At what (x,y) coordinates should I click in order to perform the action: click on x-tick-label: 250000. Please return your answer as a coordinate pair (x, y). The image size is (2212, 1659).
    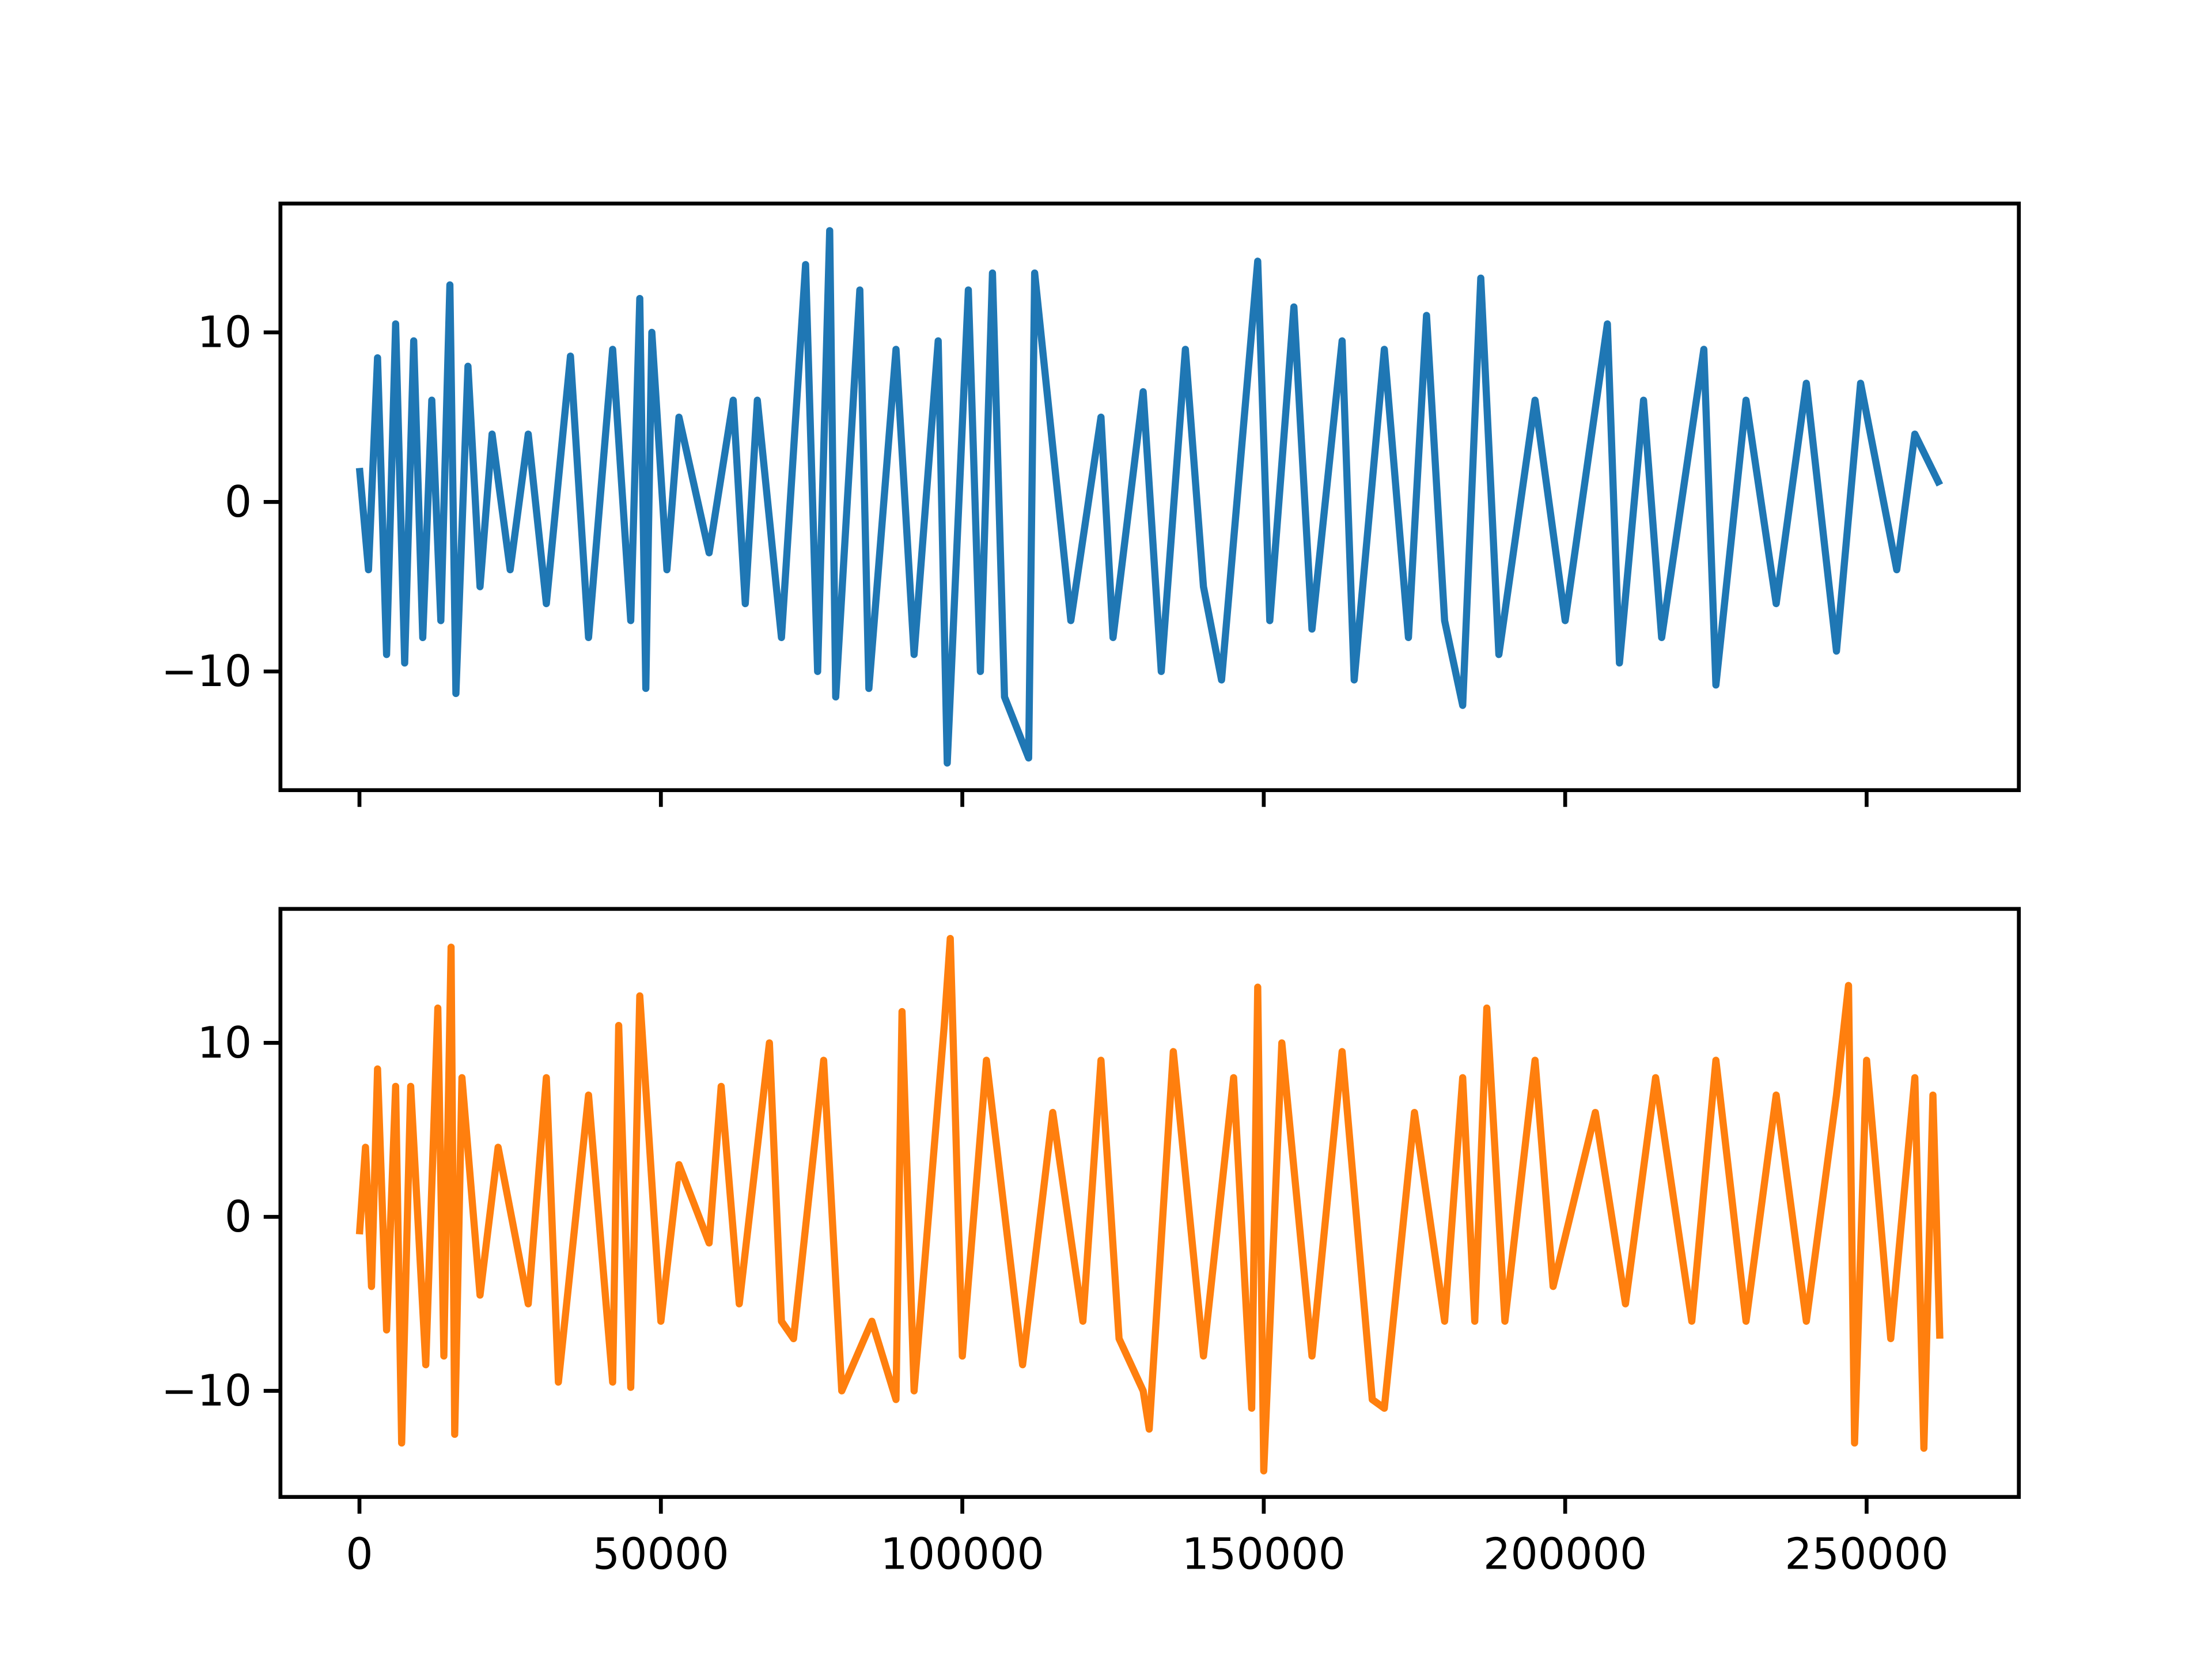
    Looking at the image, I should click on (1866, 1554).